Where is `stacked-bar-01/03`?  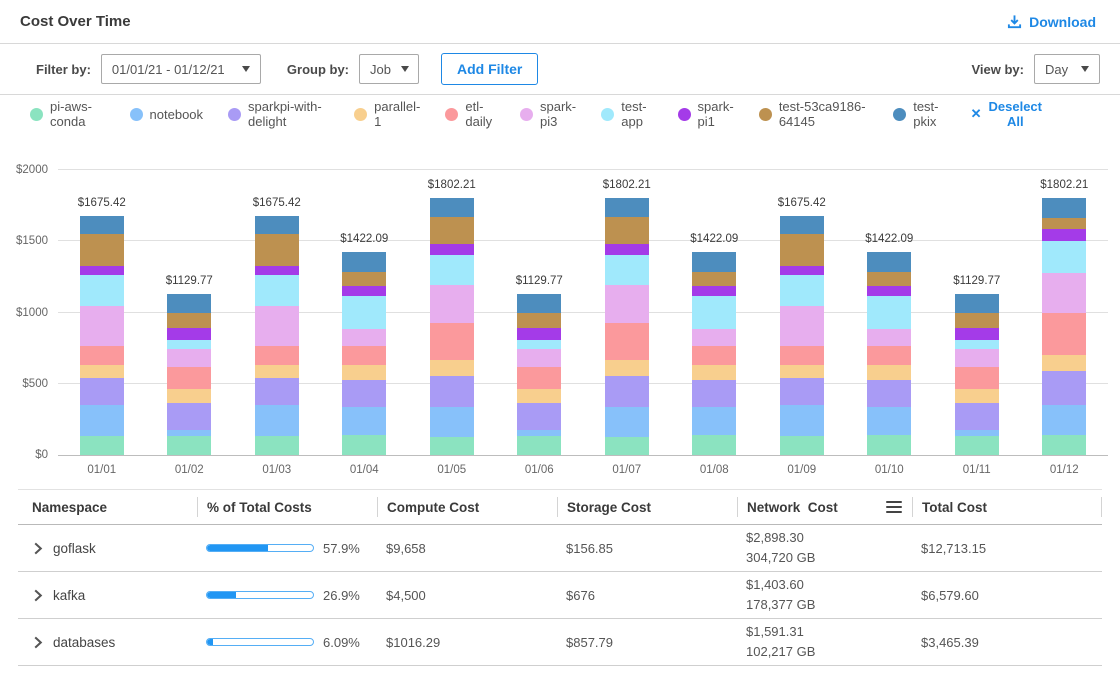 stacked-bar-01/03 is located at coordinates (276, 335).